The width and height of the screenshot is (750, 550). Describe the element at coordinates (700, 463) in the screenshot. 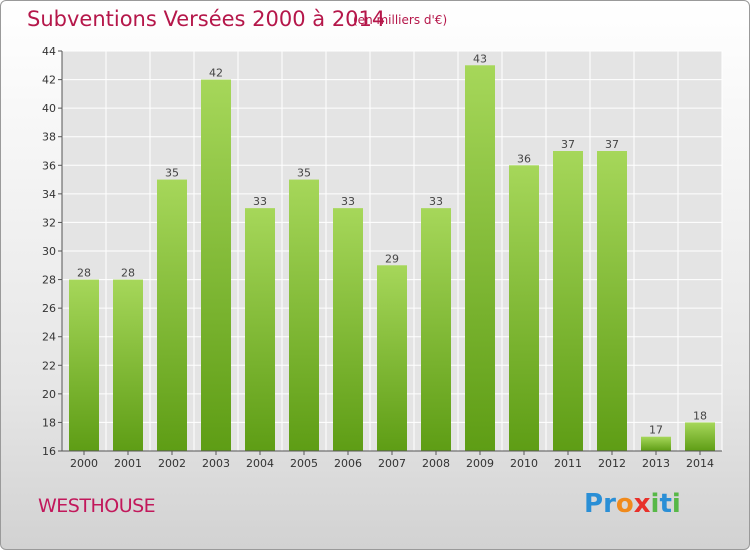

I see `x-tick-label: 2014` at that location.